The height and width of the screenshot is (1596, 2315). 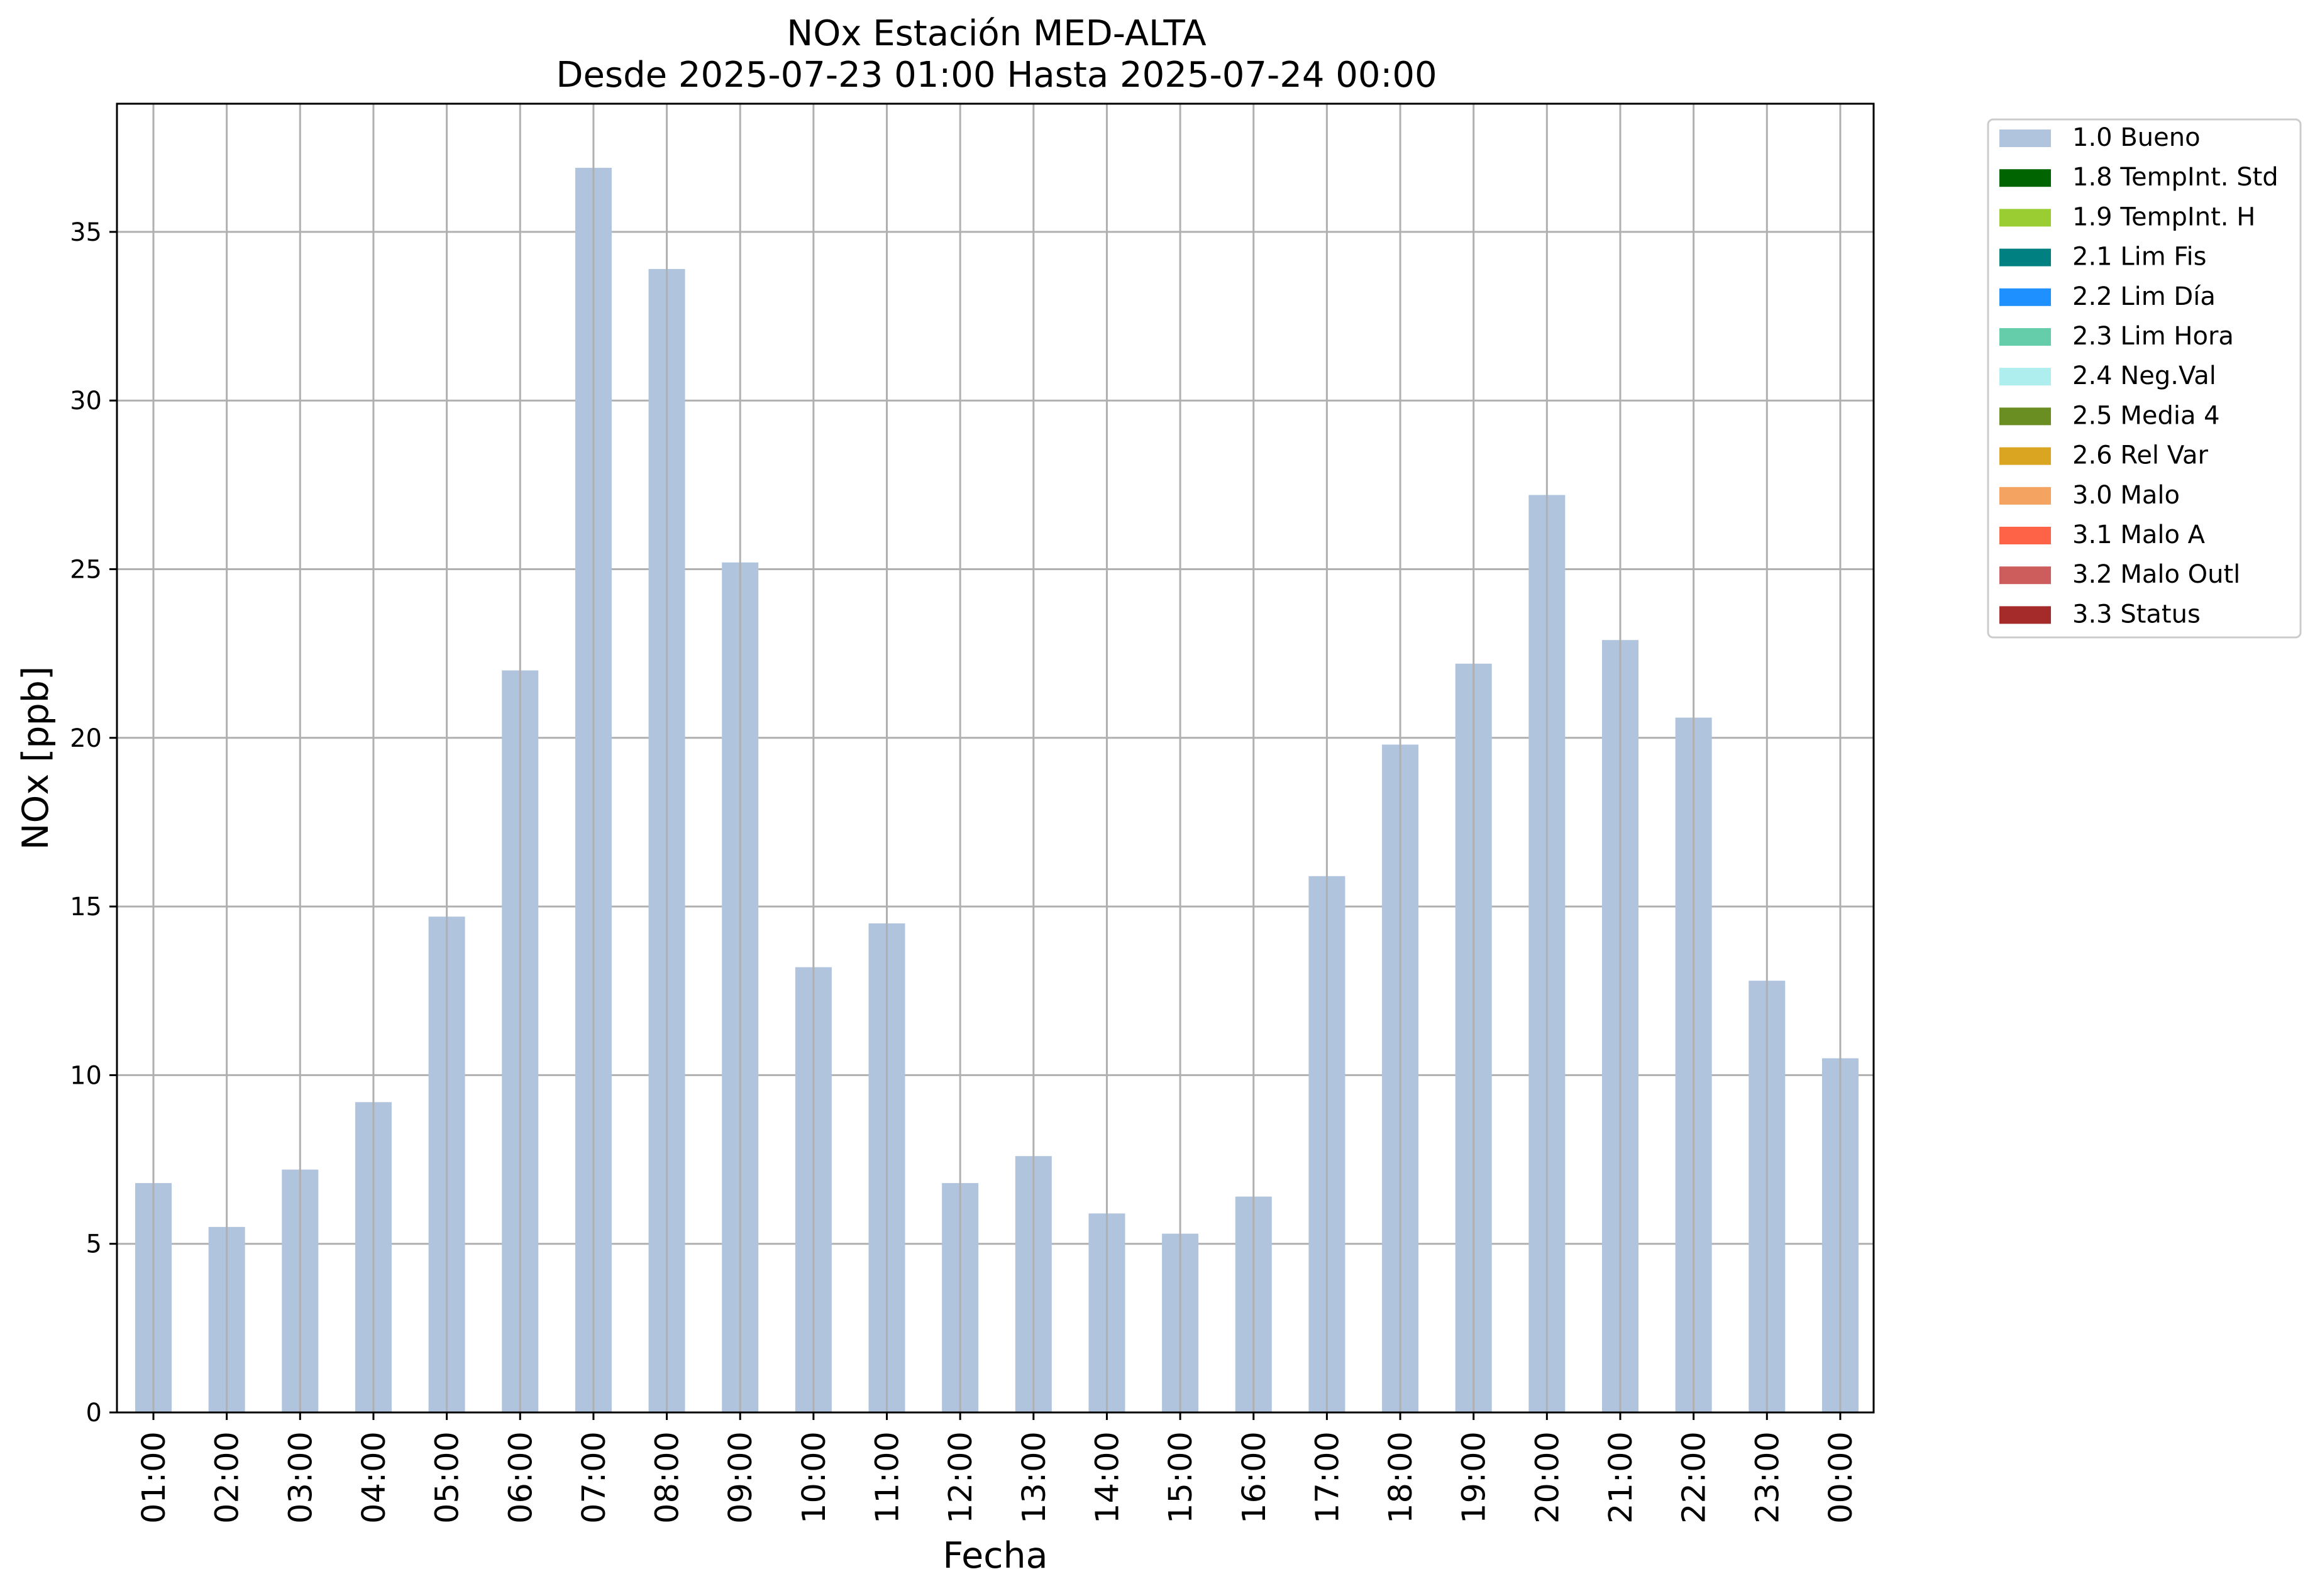 What do you see at coordinates (961, 1477) in the screenshot?
I see `x-tick-label: 12:00` at bounding box center [961, 1477].